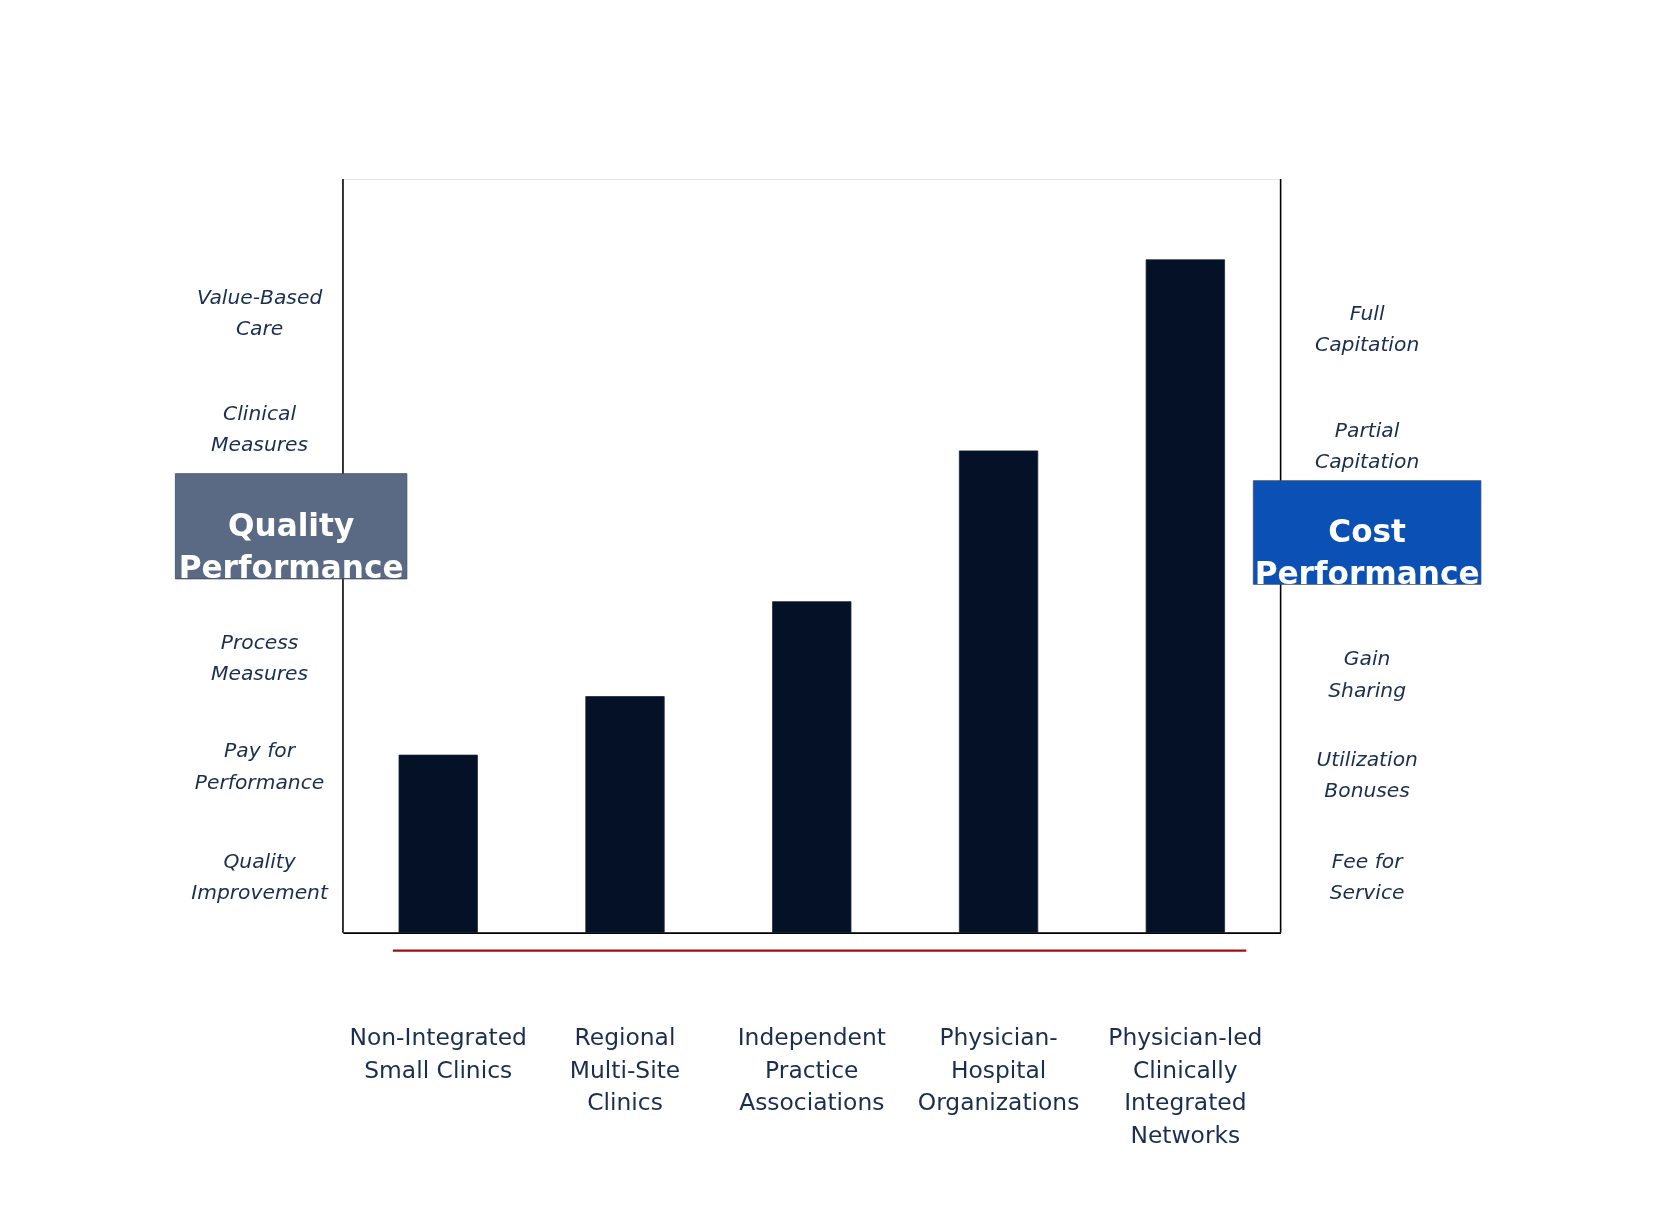 This screenshot has height=1205, width=1675. What do you see at coordinates (1367, 877) in the screenshot?
I see `text: Fee for Service` at bounding box center [1367, 877].